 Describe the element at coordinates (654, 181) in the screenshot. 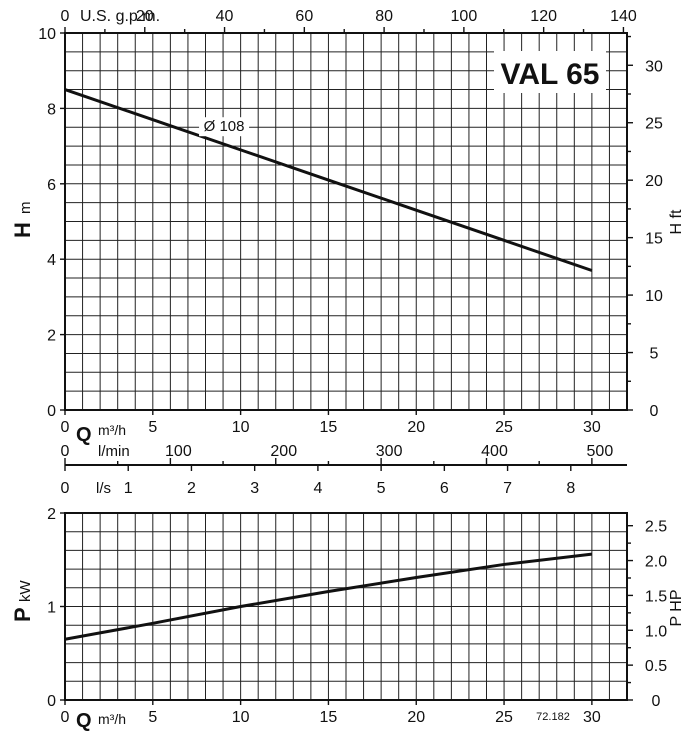

I see `y2-tick-label: 20` at that location.